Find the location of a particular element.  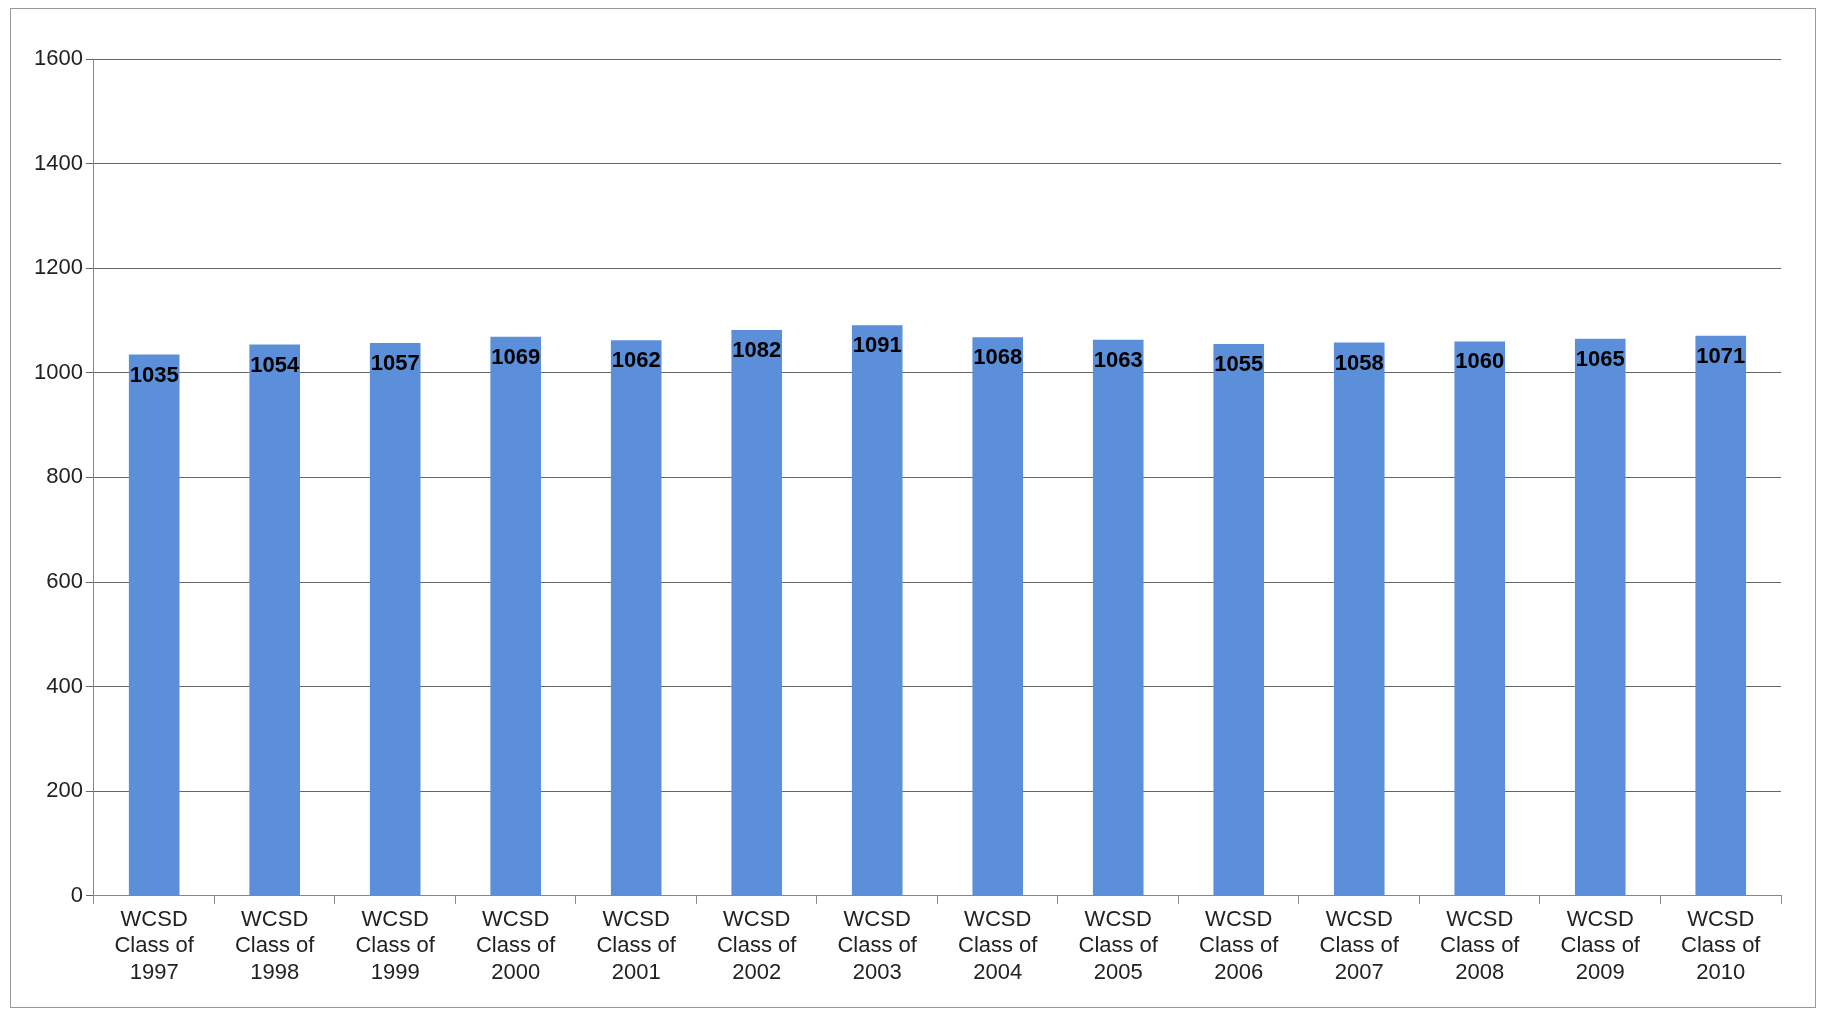

data-label: 1035 is located at coordinates (154, 374).